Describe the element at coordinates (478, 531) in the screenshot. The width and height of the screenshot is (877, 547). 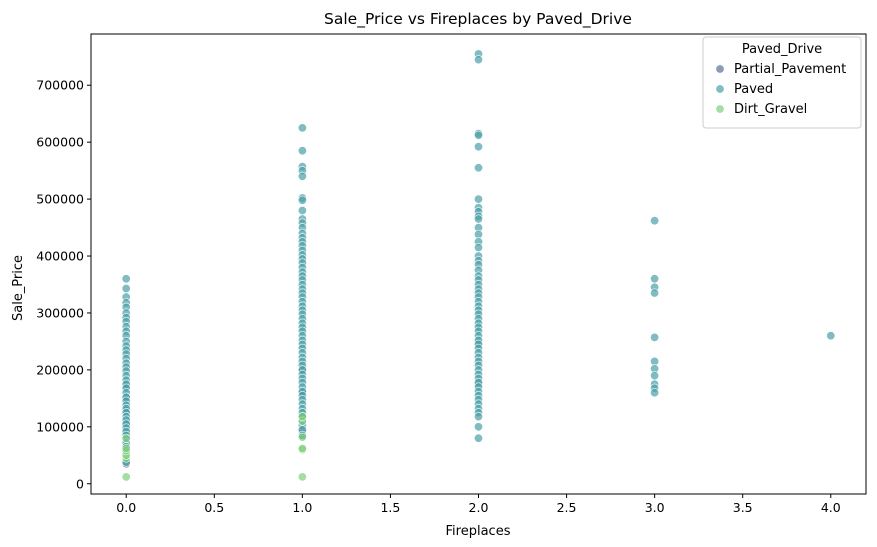
I see `x-axis-label: Fireplaces` at that location.